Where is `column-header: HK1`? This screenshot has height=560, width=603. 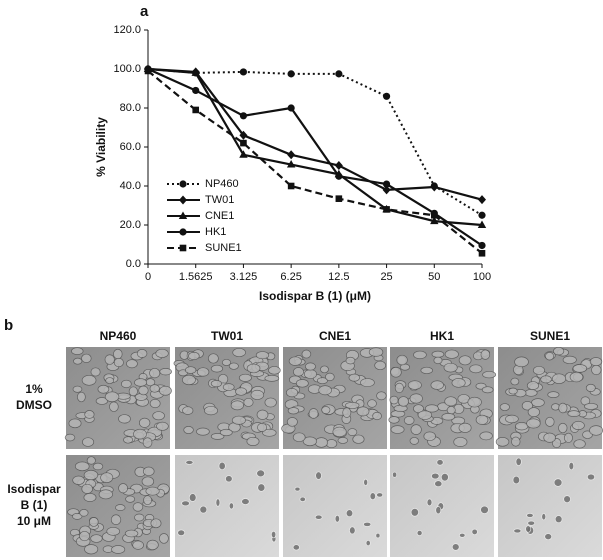
column-header: HK1 is located at coordinates (442, 336).